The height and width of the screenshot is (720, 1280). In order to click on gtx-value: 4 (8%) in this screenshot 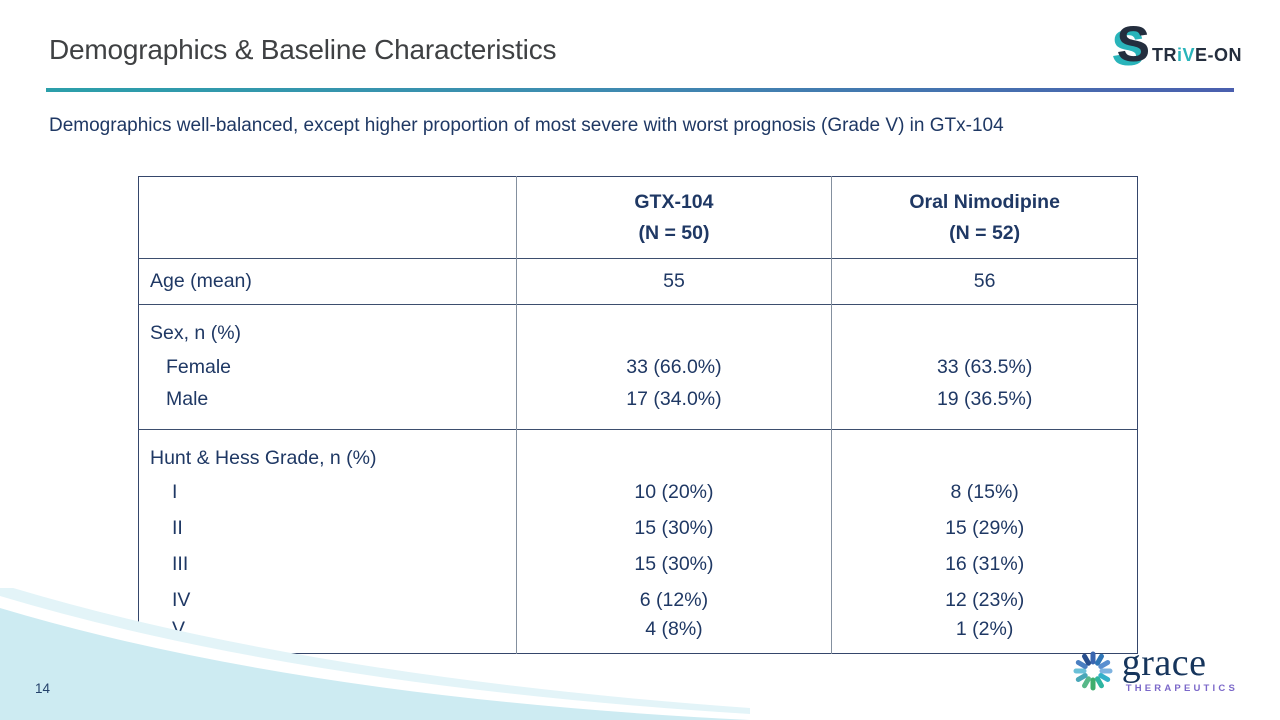, I will do `click(673, 636)`.